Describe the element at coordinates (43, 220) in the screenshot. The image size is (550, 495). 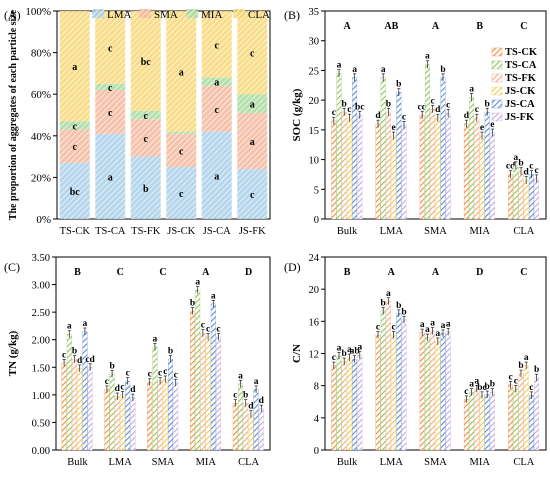
I see `y-tick-label: 0%` at that location.